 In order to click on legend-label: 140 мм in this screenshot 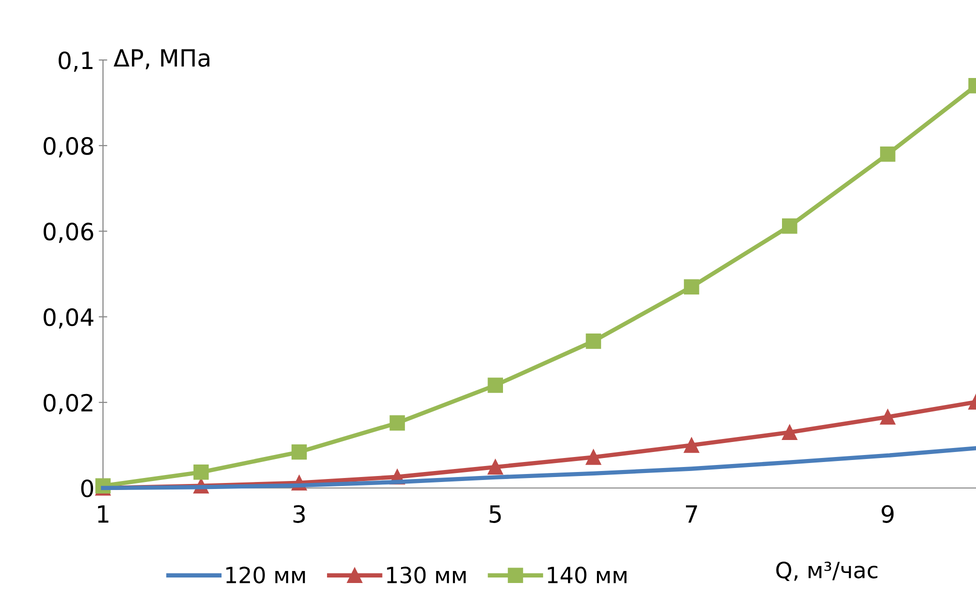, I will do `click(587, 575)`.